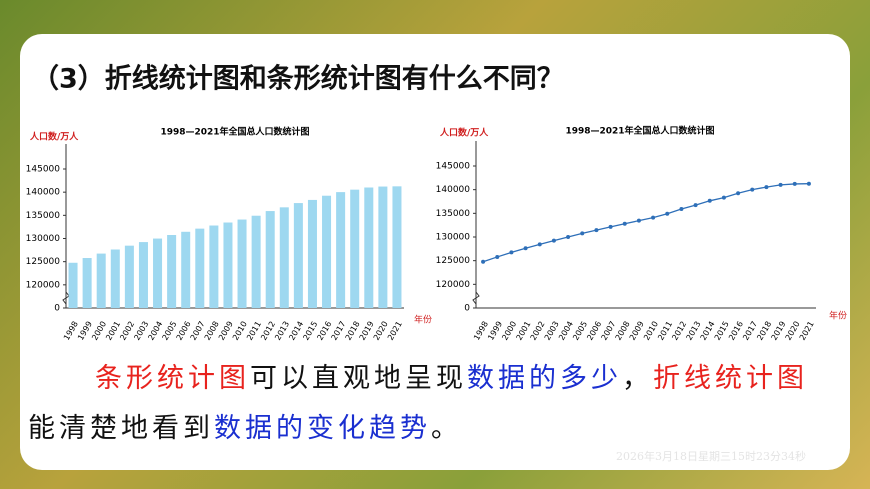 The width and height of the screenshot is (870, 489). Describe the element at coordinates (121, 428) in the screenshot. I see `paragraph-segment: 能清楚地看到` at that location.